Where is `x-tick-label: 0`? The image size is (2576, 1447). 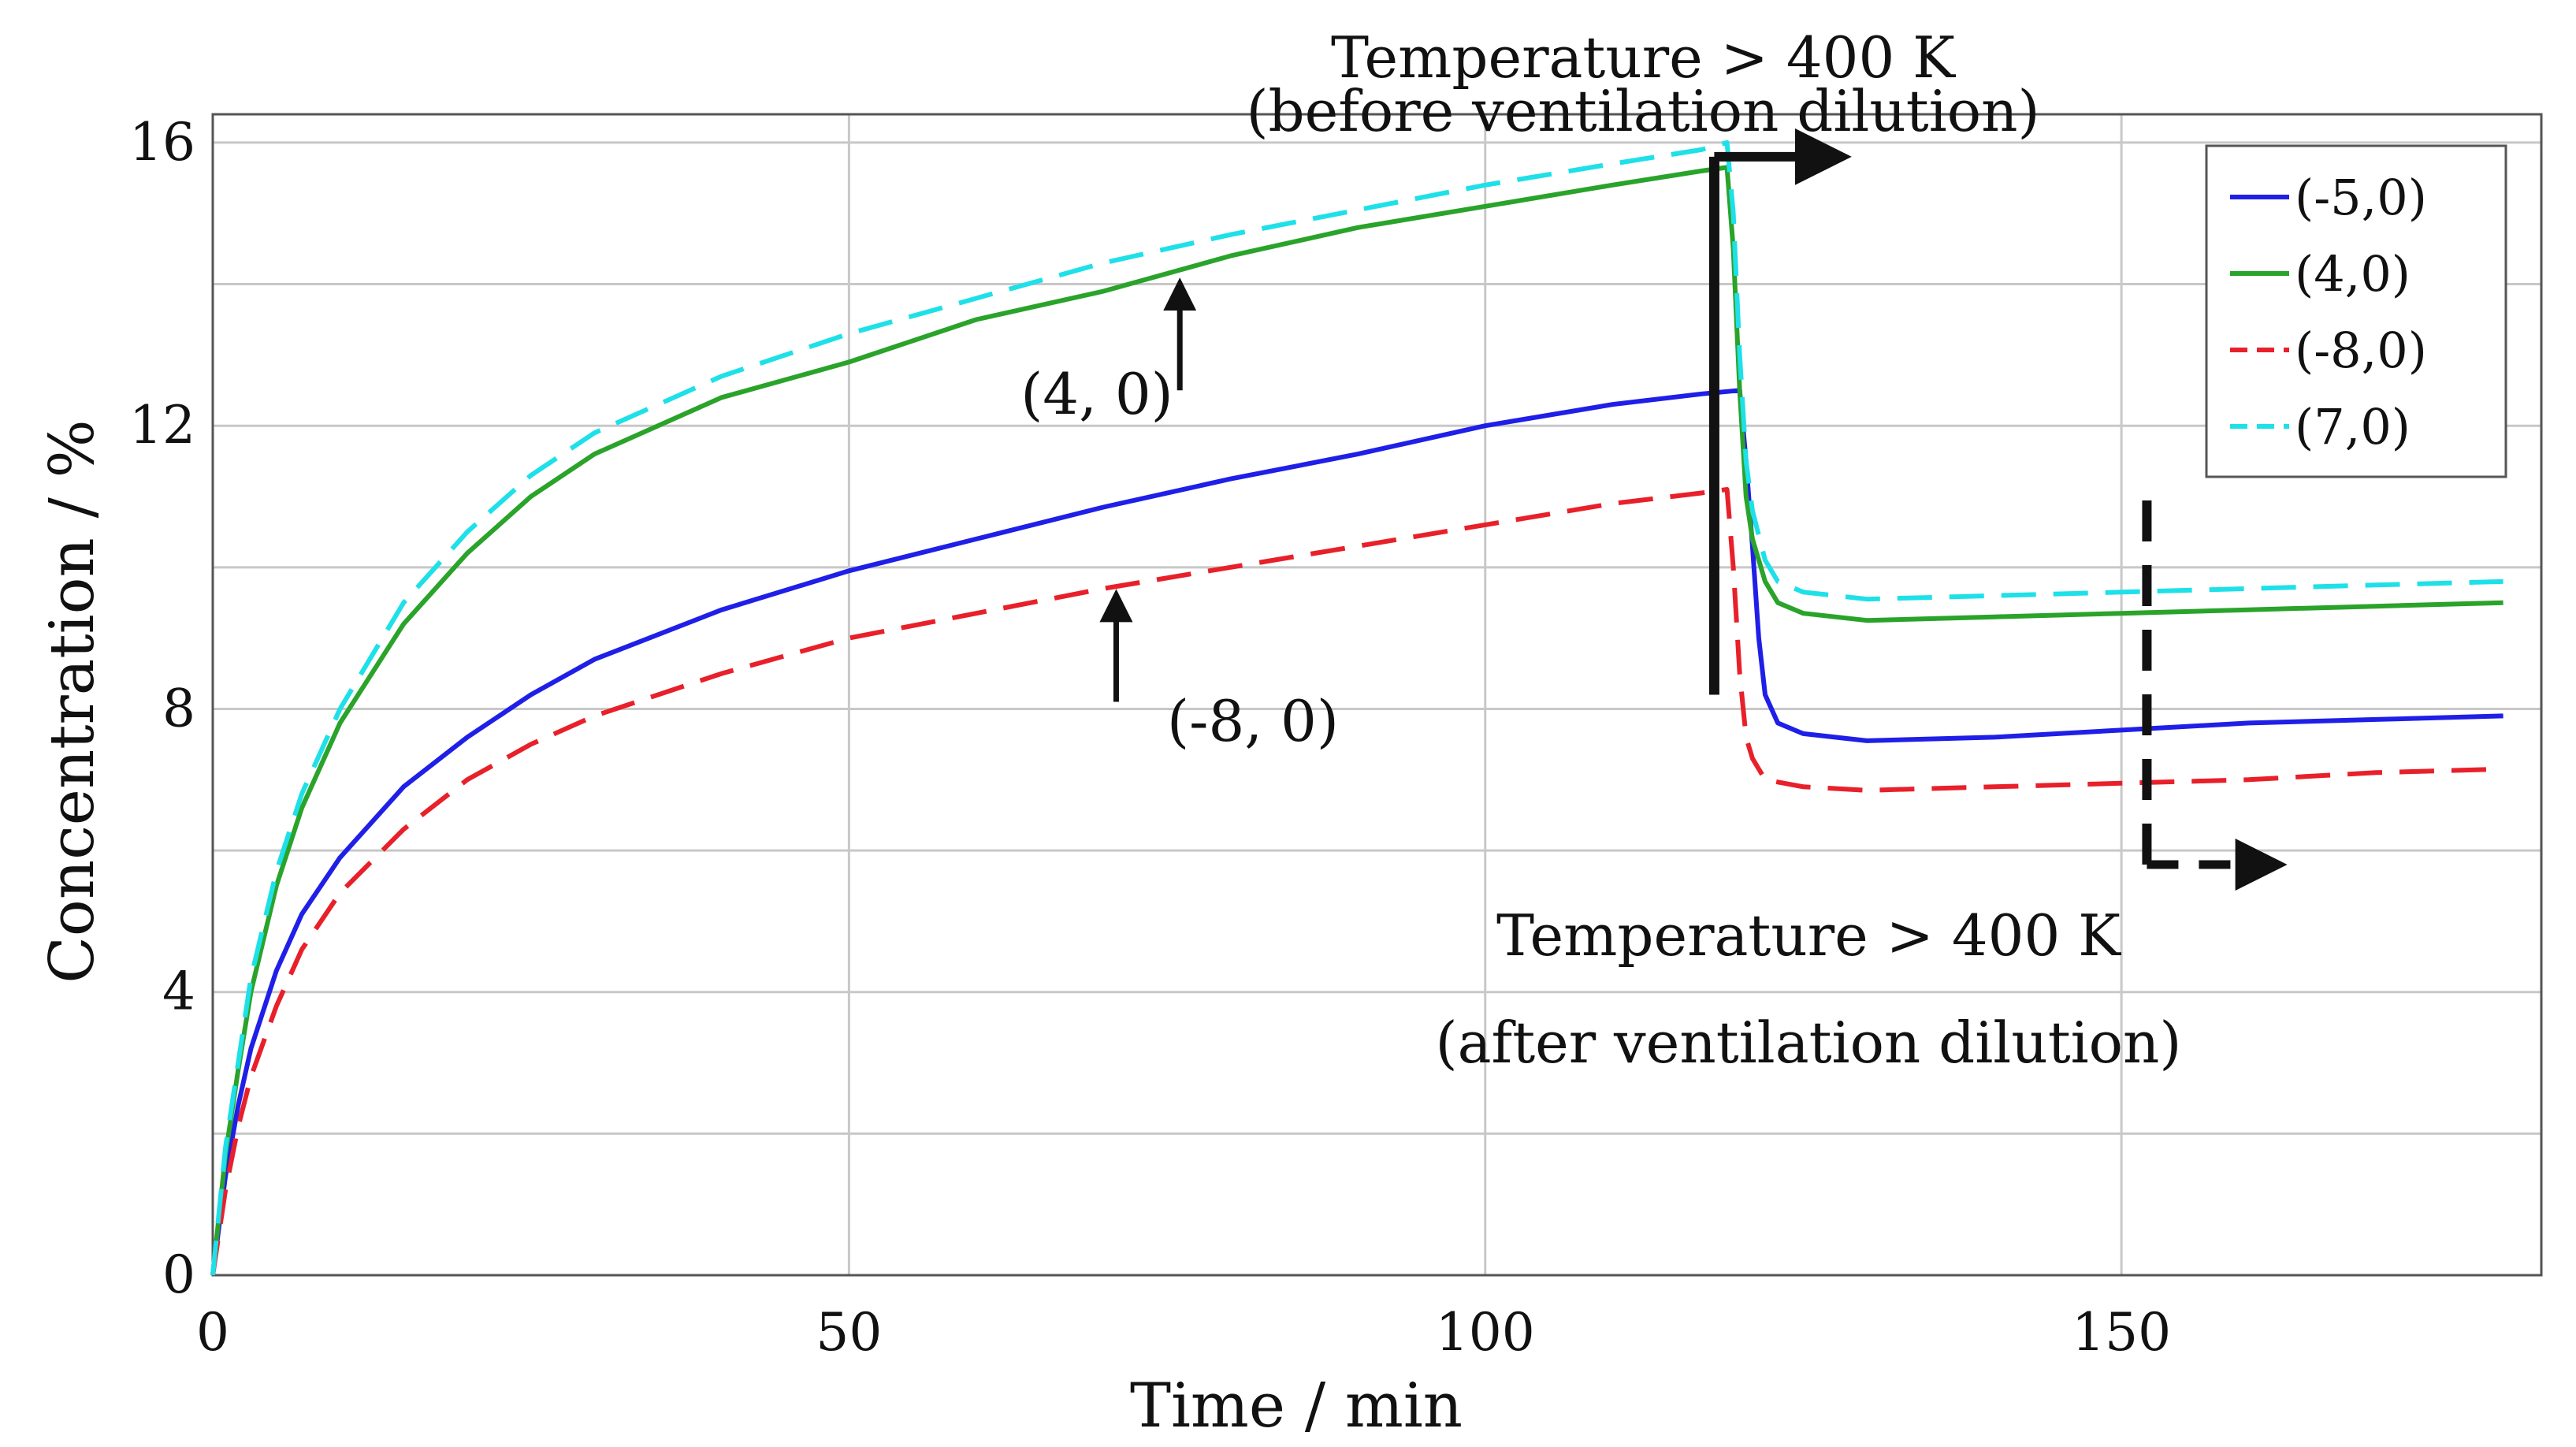 x-tick-label: 0 is located at coordinates (212, 1332).